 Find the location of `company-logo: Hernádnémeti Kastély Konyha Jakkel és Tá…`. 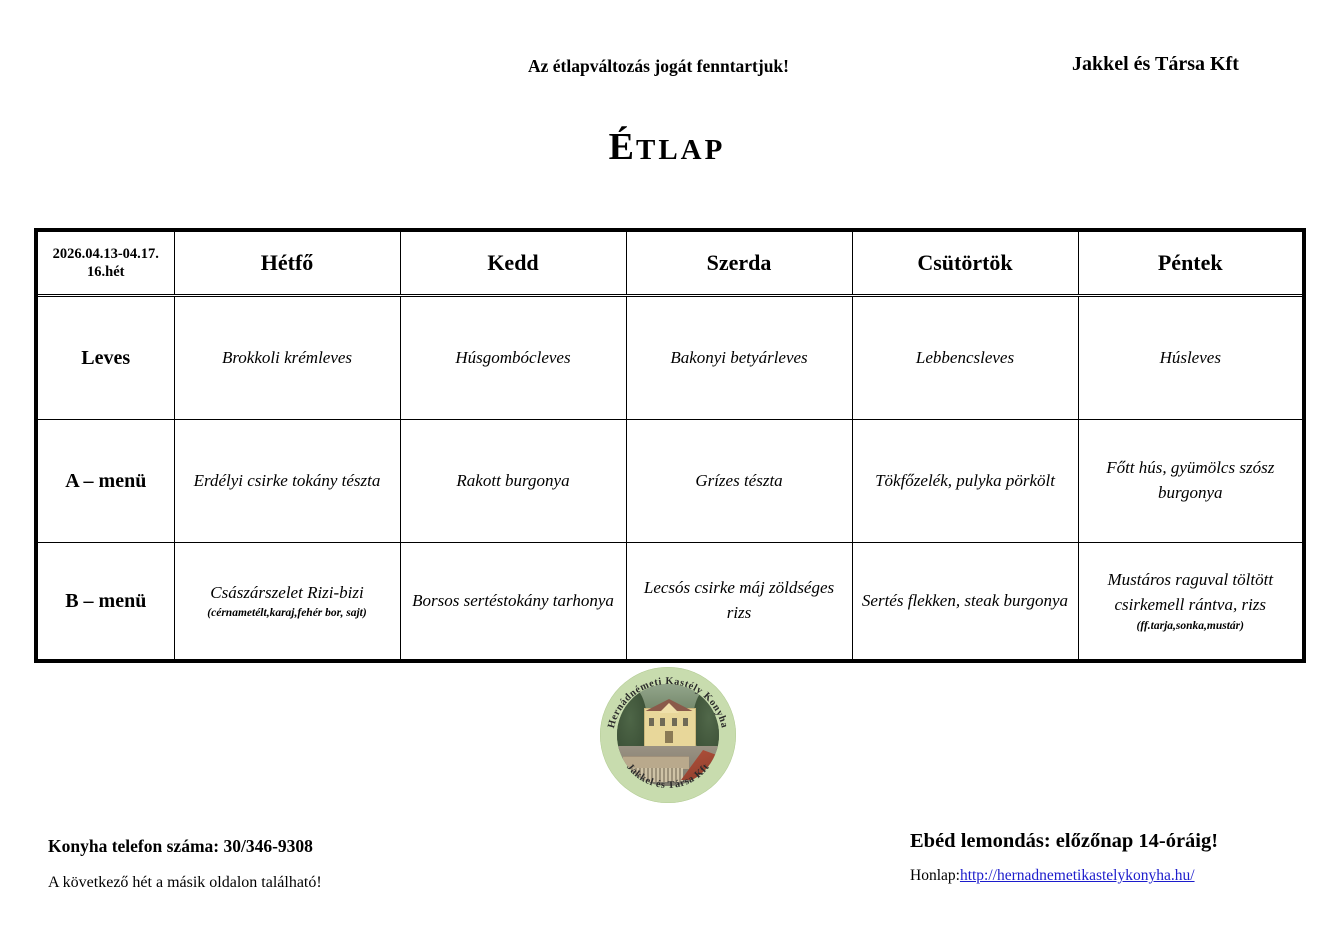

company-logo: Hernádnémeti Kastély Konyha Jakkel és Tá… is located at coordinates (668, 735).